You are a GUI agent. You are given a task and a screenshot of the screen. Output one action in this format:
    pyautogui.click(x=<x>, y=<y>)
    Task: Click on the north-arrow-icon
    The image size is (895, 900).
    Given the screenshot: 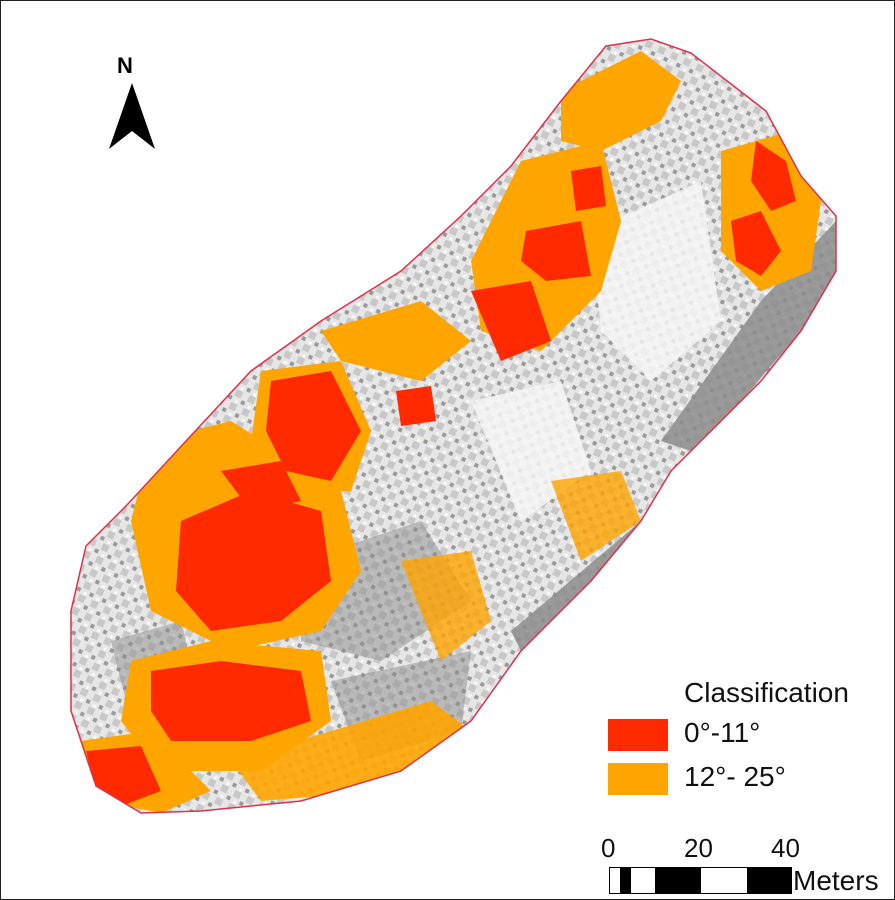 What is the action you would take?
    pyautogui.click(x=132, y=116)
    